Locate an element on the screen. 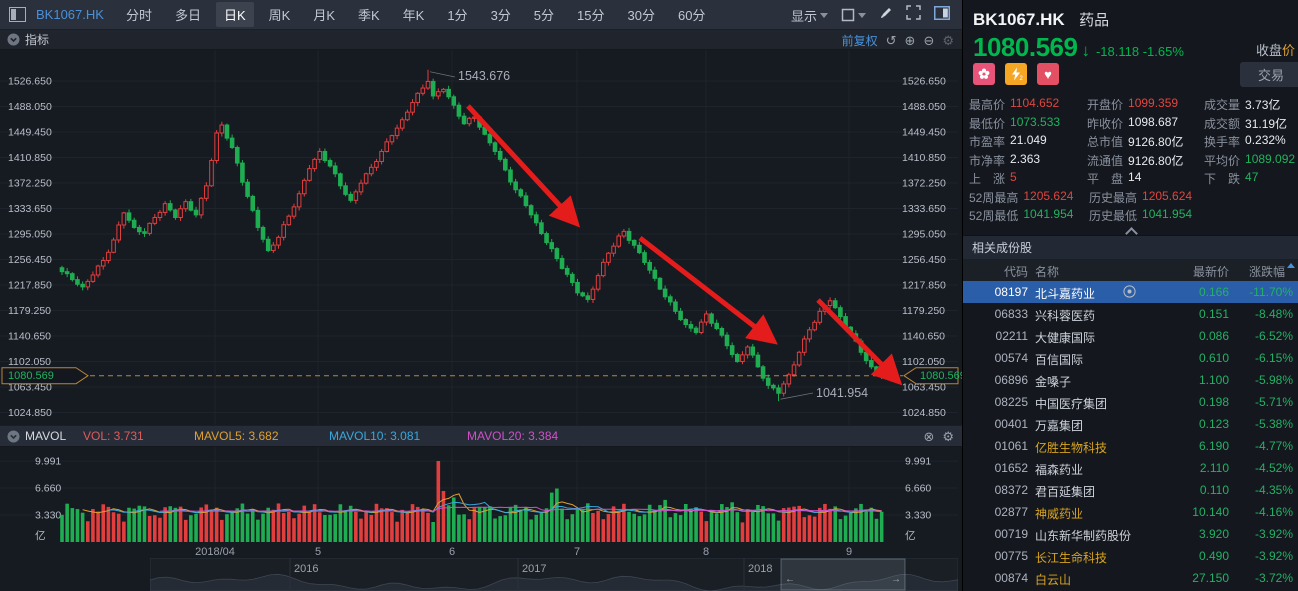 This screenshot has height=591, width=1298. stock-change: -5.38% is located at coordinates (1273, 424).